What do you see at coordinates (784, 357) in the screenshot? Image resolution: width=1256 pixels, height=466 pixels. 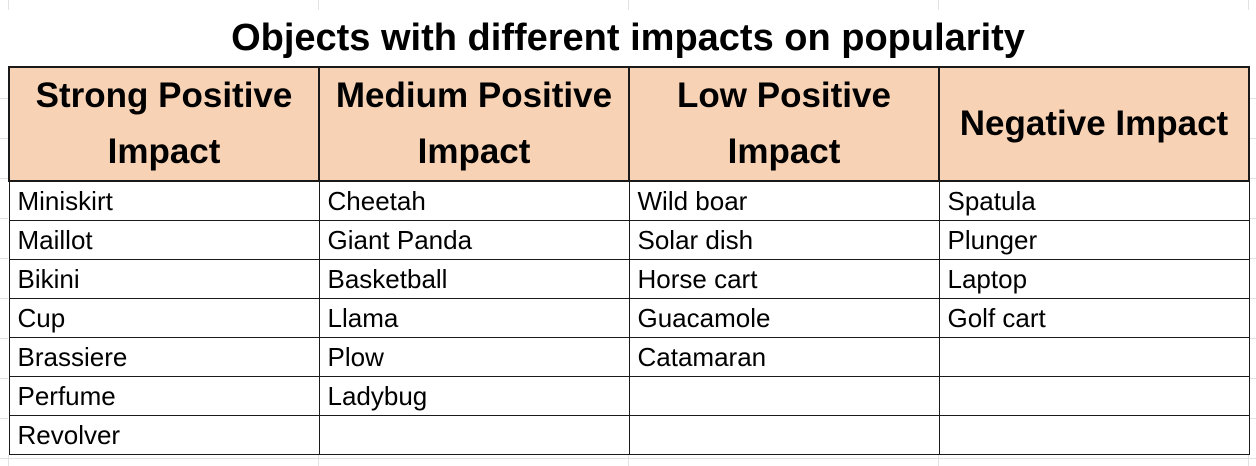 I see `table-cell: Catamaran` at bounding box center [784, 357].